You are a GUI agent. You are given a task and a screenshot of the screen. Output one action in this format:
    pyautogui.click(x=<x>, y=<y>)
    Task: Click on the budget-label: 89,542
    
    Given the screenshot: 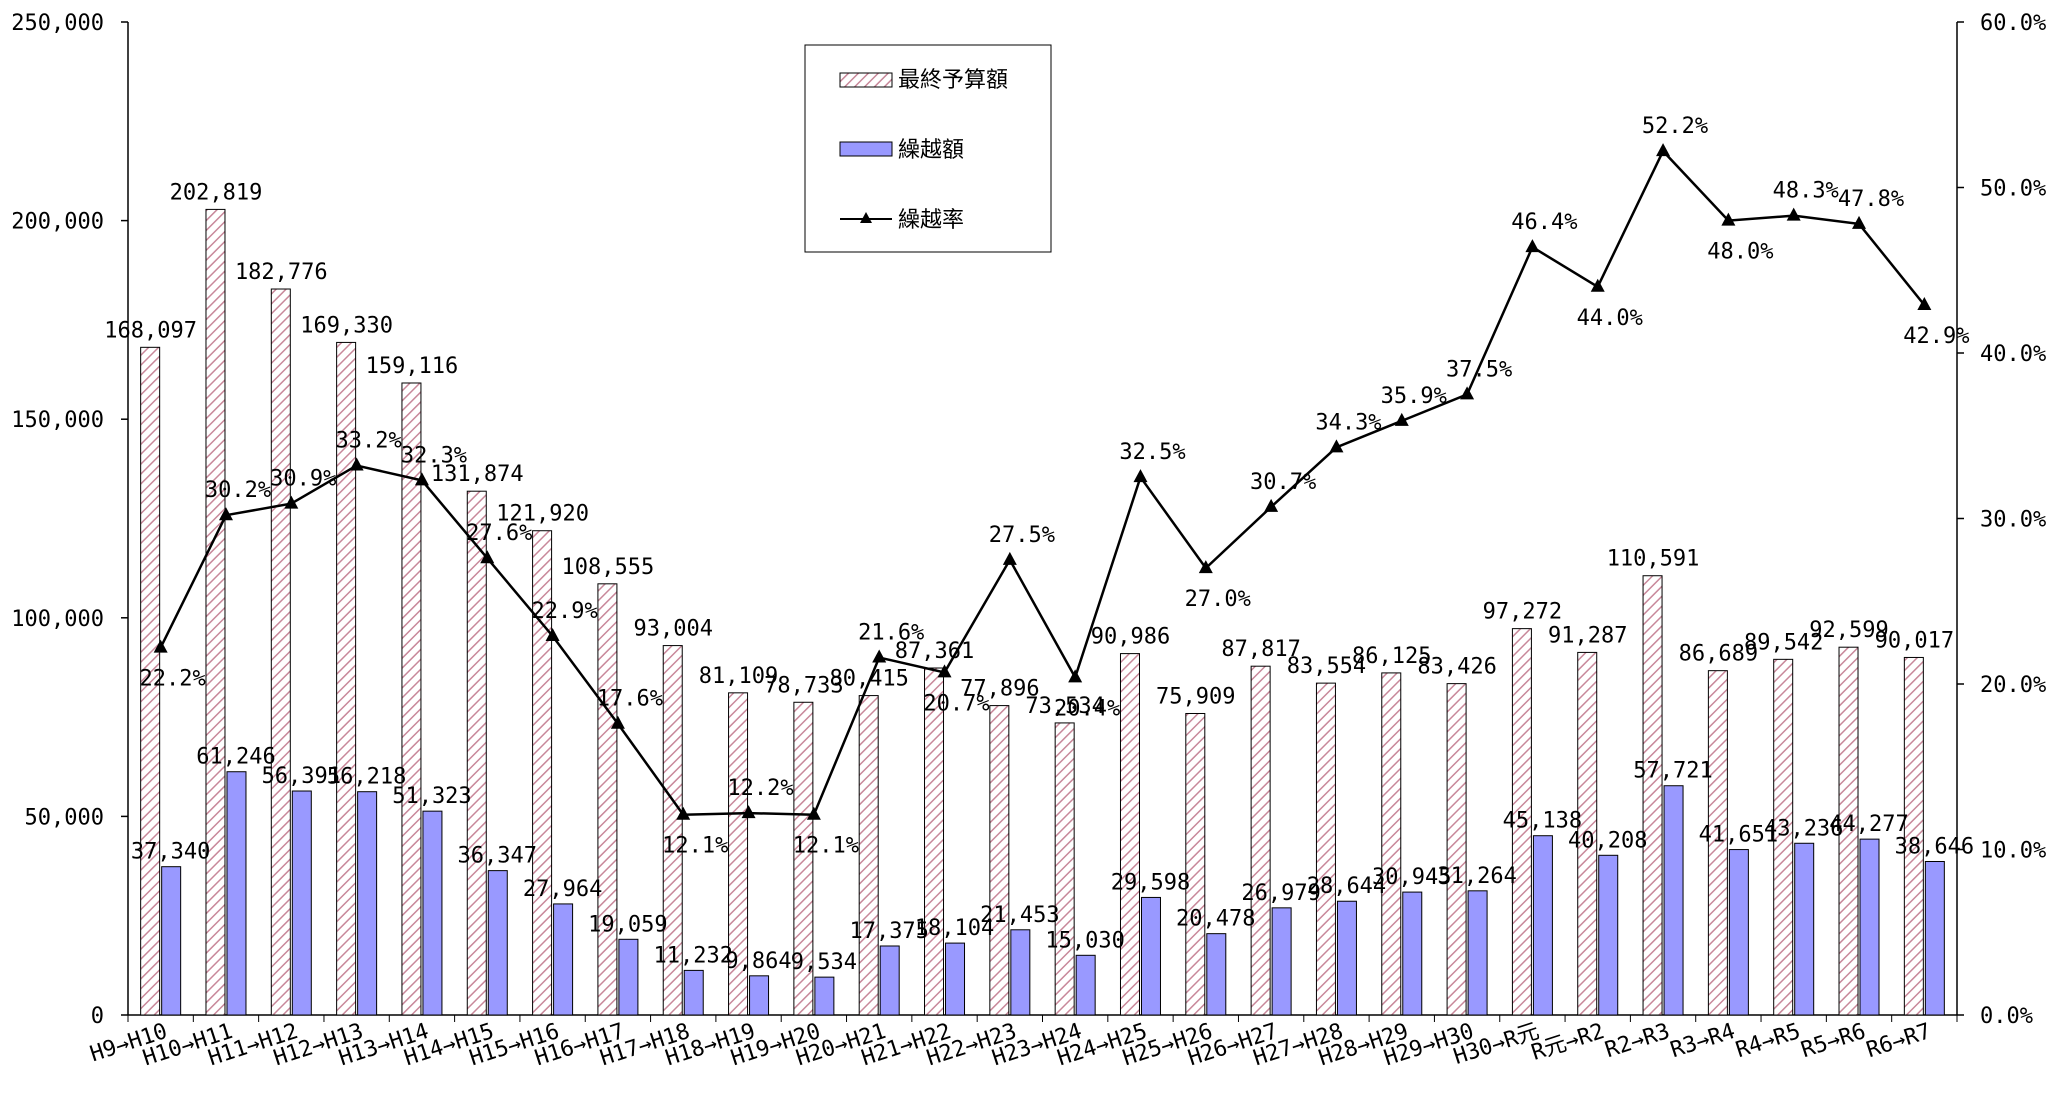 What is the action you would take?
    pyautogui.click(x=1783, y=642)
    